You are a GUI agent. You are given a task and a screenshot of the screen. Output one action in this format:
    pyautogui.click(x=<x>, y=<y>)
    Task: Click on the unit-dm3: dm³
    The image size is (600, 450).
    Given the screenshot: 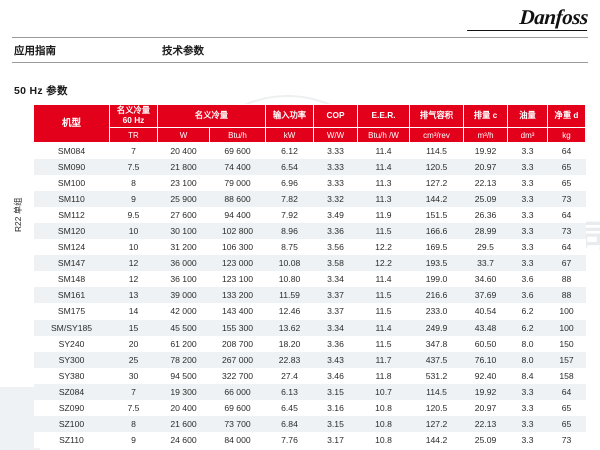 What is the action you would take?
    pyautogui.click(x=528, y=135)
    